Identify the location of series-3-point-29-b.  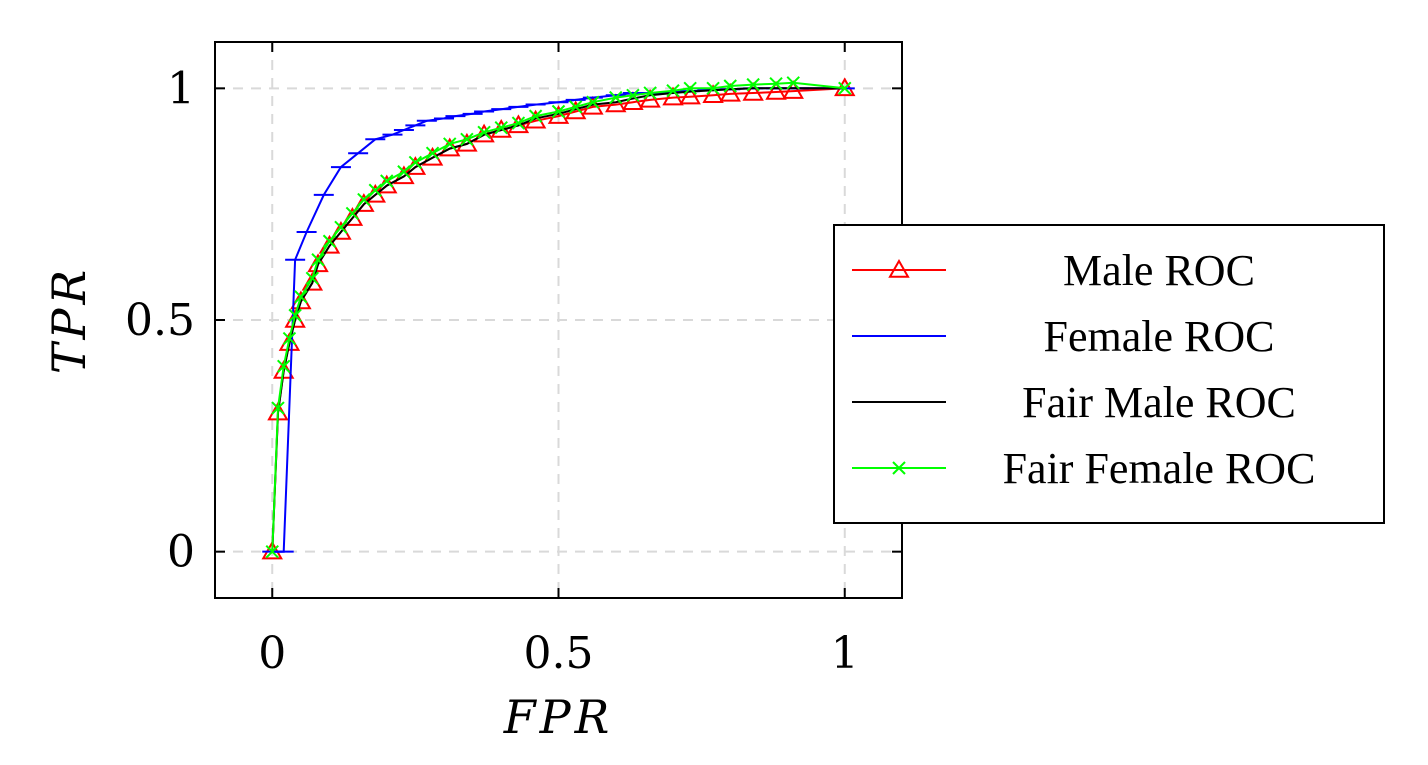
(673, 90).